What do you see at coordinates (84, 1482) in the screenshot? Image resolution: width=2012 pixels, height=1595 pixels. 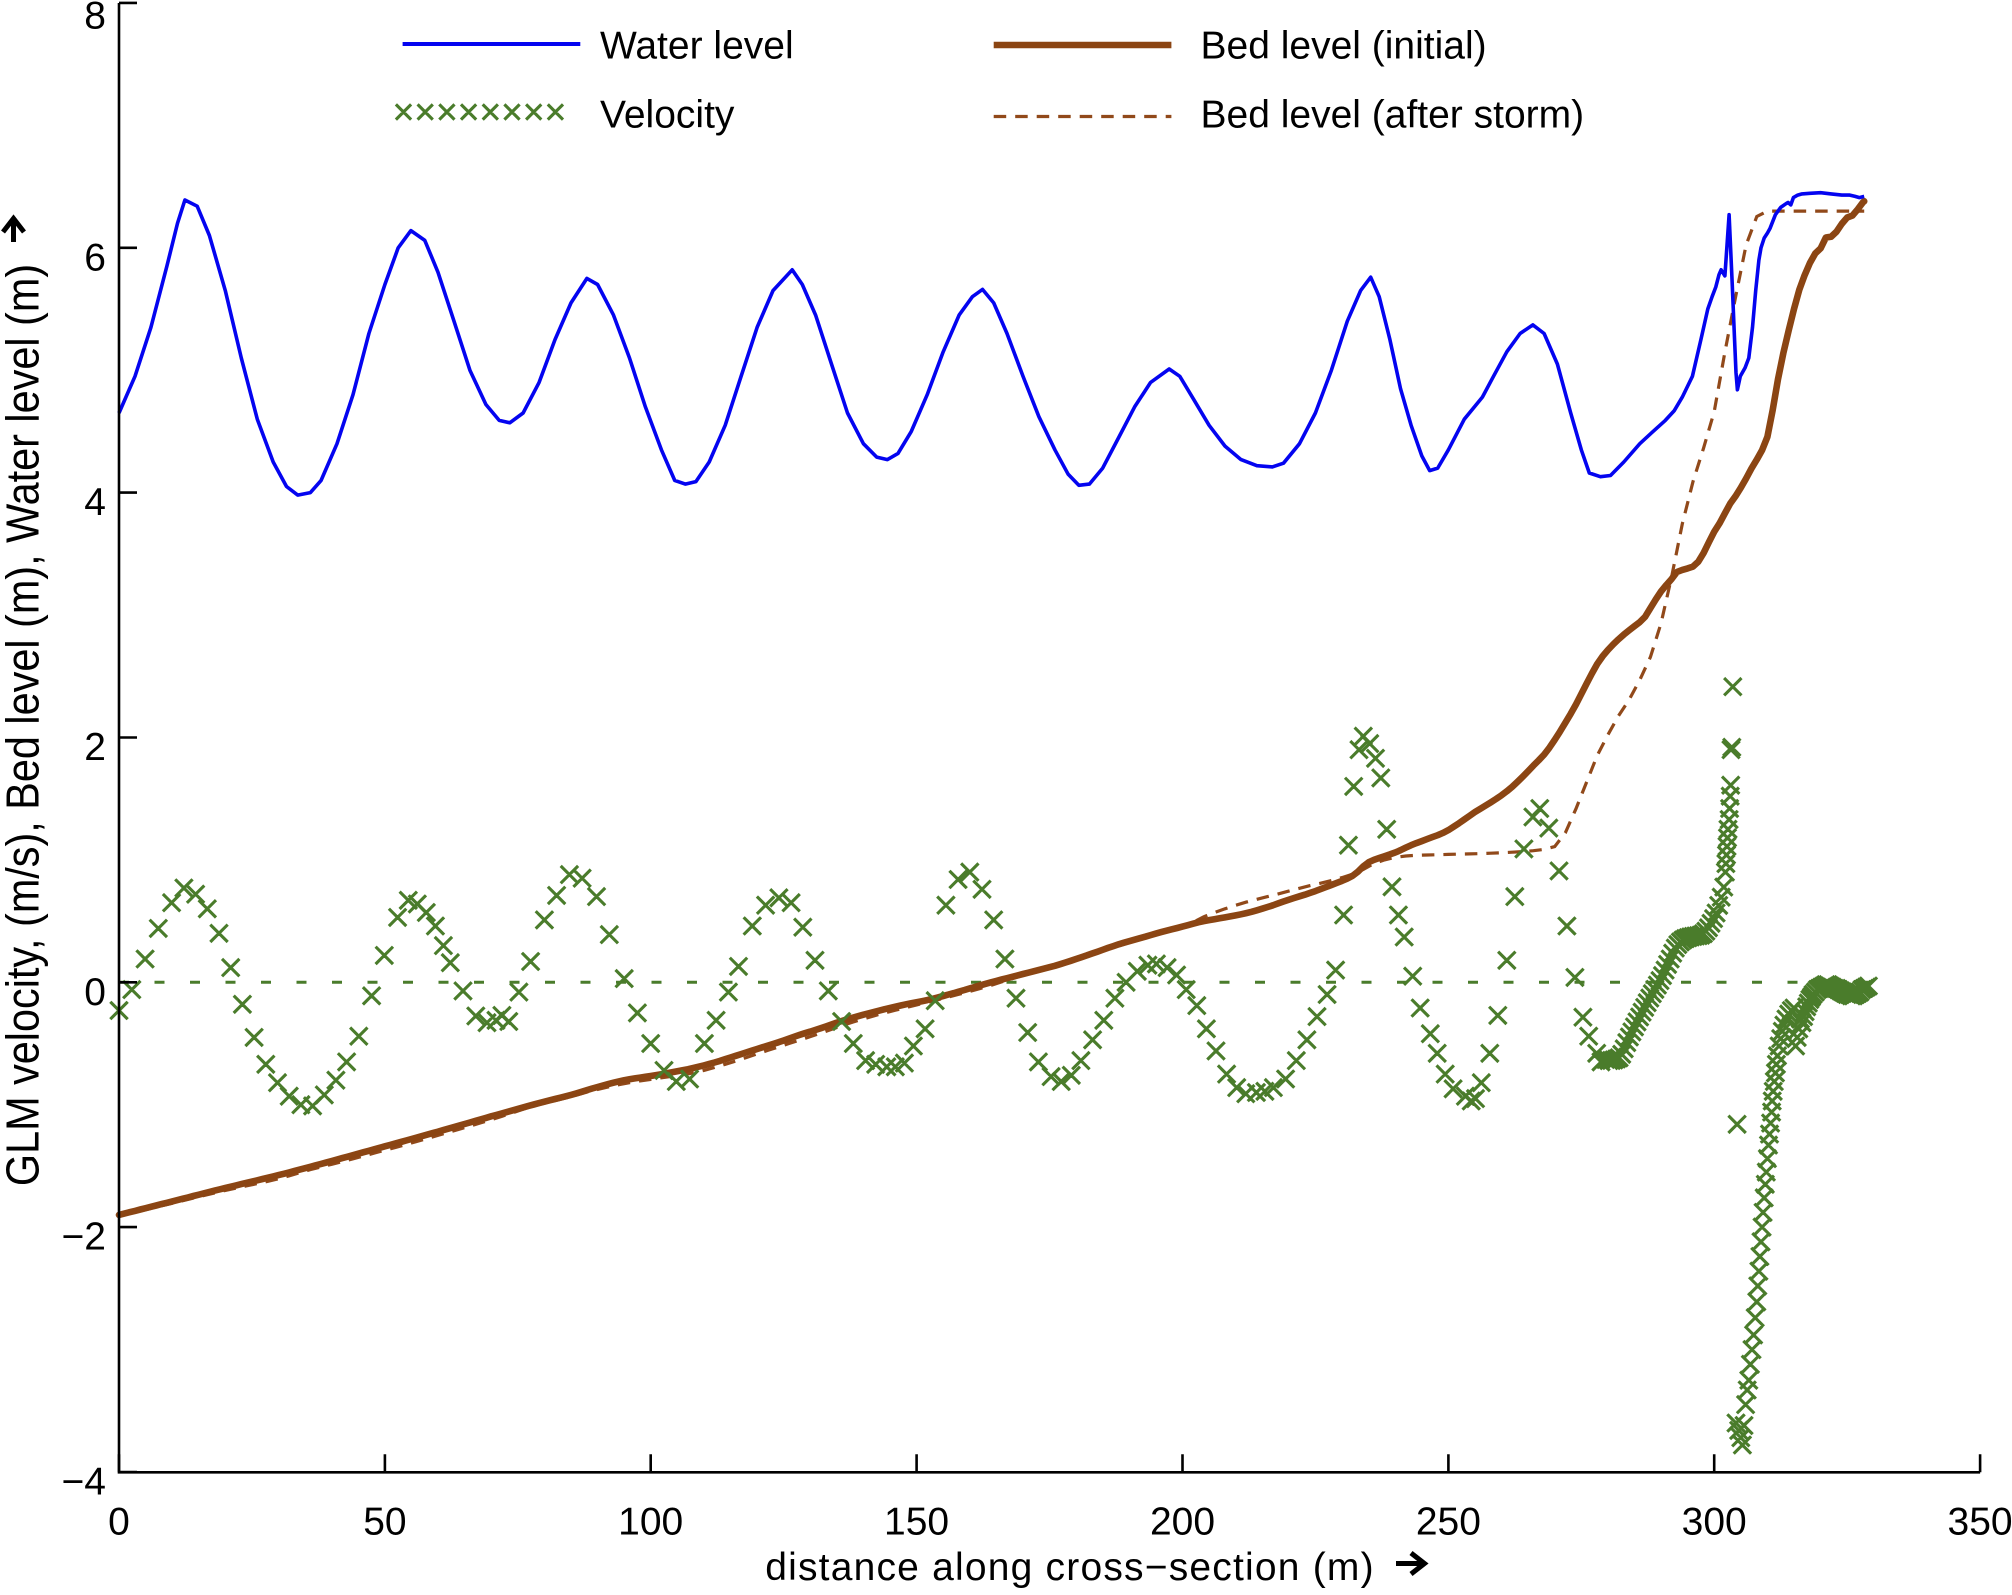 I see `svg-text: −4` at bounding box center [84, 1482].